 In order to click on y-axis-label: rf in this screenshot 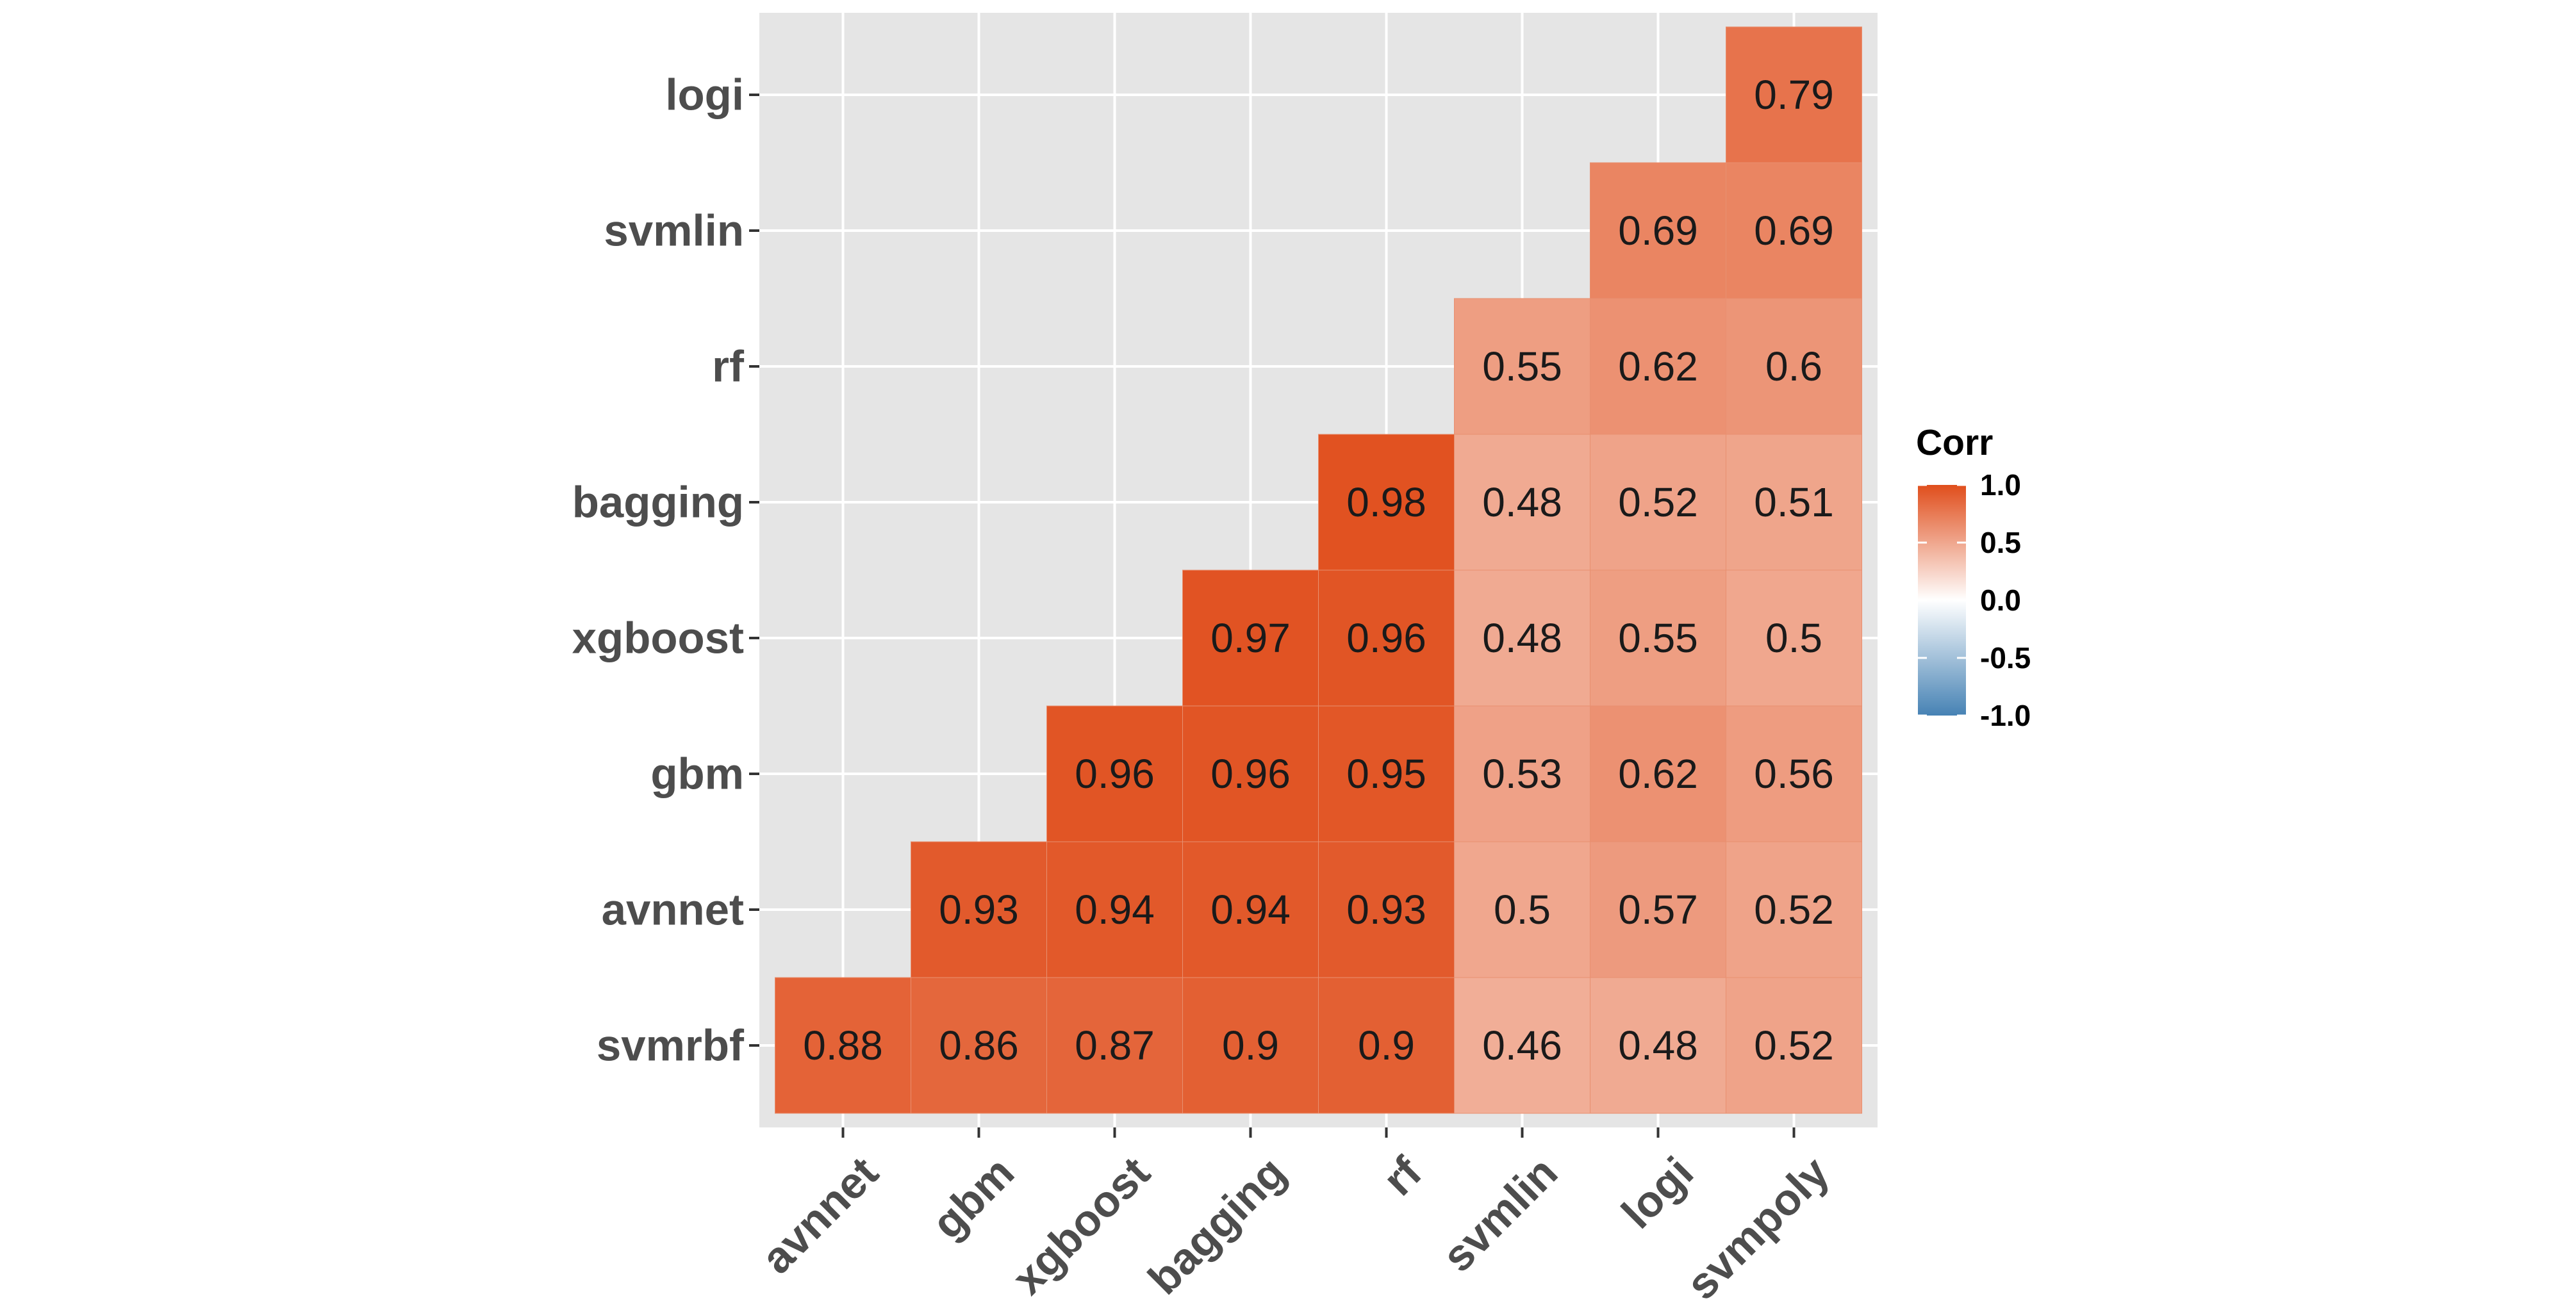, I will do `click(728, 366)`.